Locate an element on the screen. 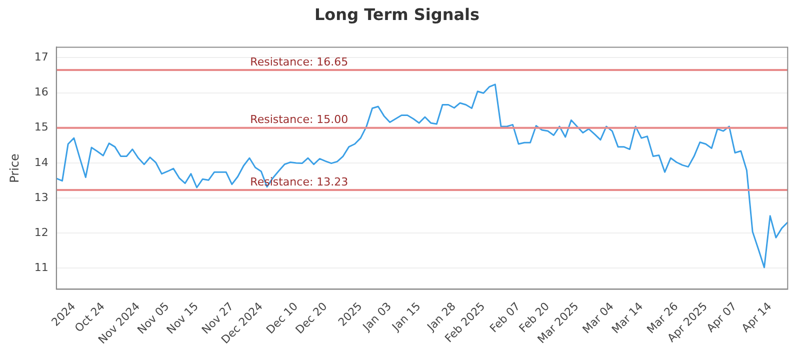 The width and height of the screenshot is (800, 350). ref-line-label: Resistance: 16.65 is located at coordinates (299, 61).